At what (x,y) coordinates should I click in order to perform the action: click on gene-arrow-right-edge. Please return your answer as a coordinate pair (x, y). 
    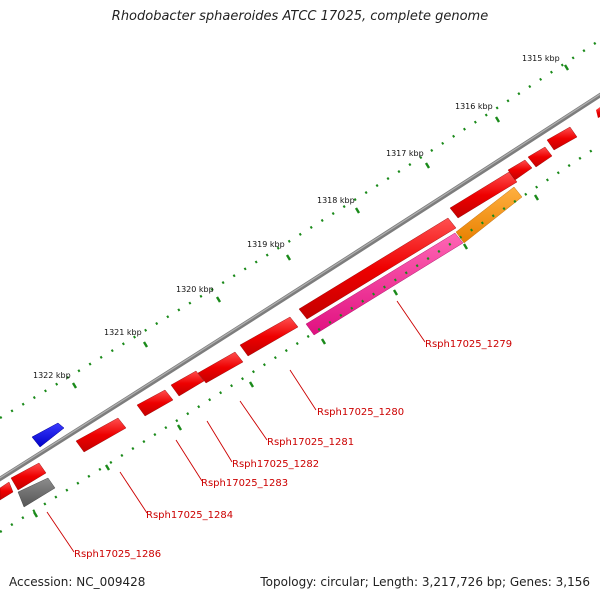
    Looking at the image, I should click on (598, 112).